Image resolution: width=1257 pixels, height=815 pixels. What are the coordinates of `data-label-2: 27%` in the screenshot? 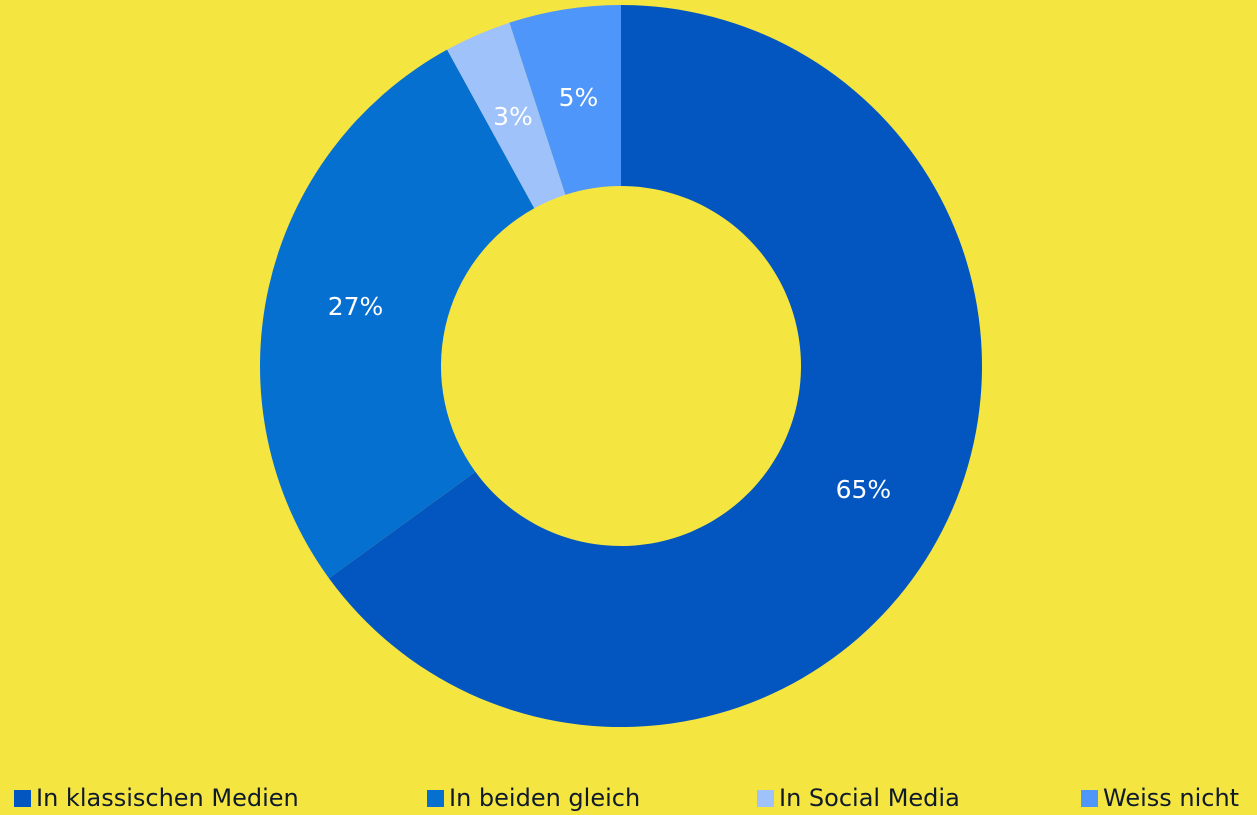 It's located at (356, 306).